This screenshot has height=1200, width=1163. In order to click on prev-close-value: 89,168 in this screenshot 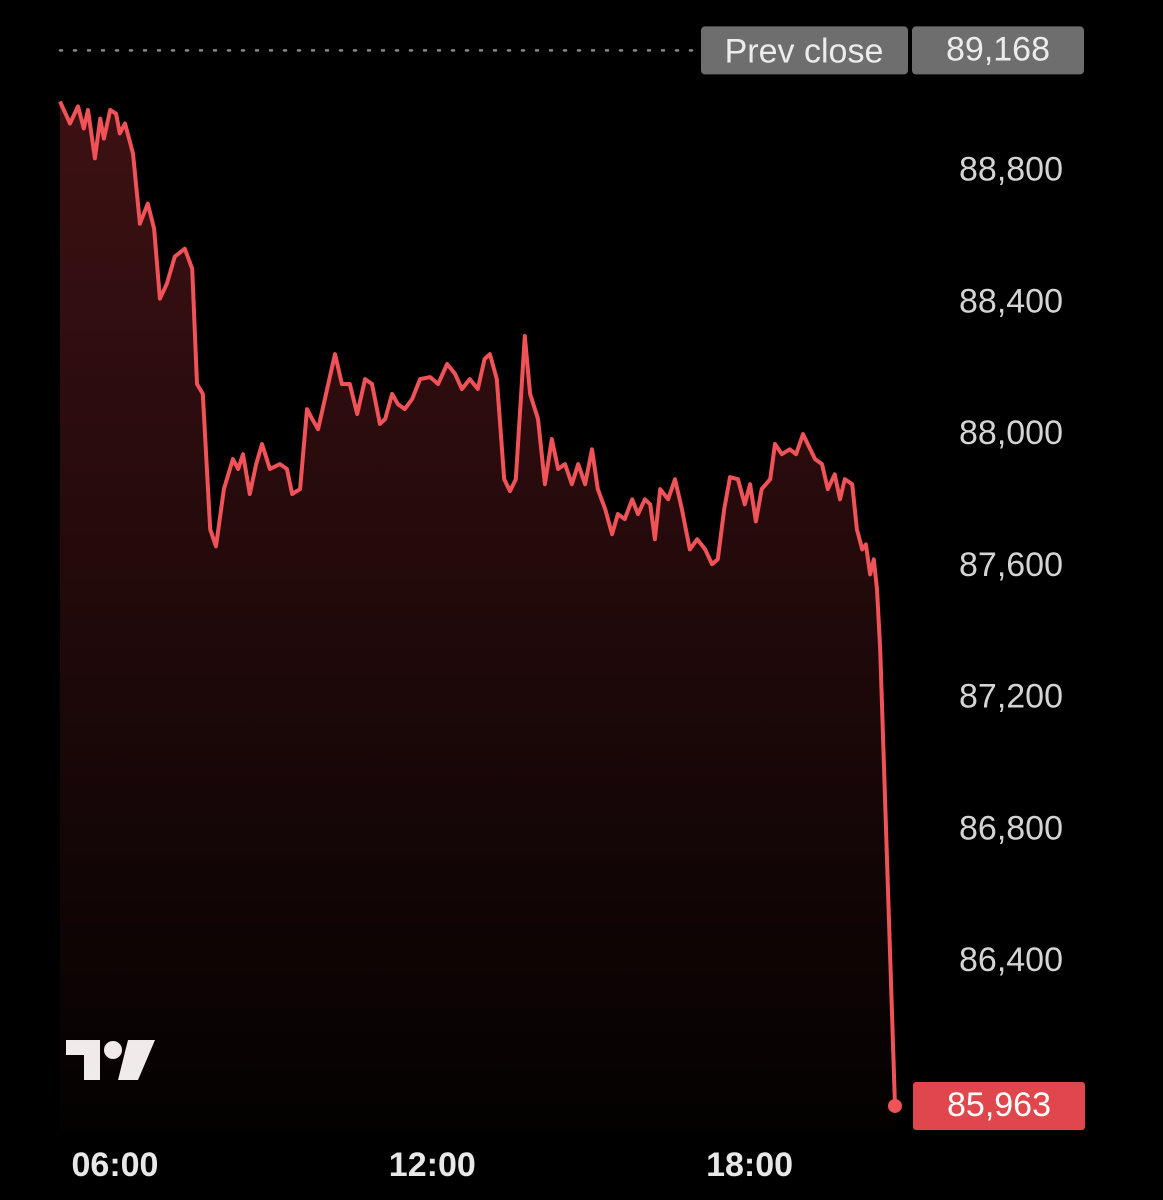, I will do `click(998, 49)`.